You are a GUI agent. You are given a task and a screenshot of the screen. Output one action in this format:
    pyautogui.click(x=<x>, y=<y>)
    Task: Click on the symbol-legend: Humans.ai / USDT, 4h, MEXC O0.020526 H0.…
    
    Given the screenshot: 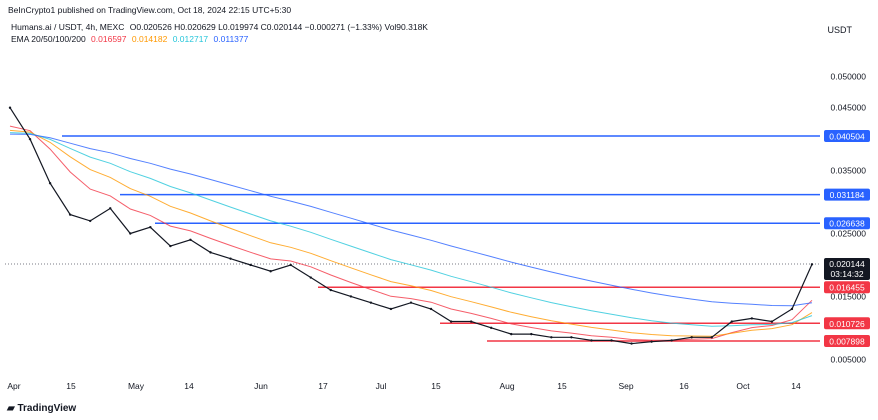 What is the action you would take?
    pyautogui.click(x=221, y=27)
    